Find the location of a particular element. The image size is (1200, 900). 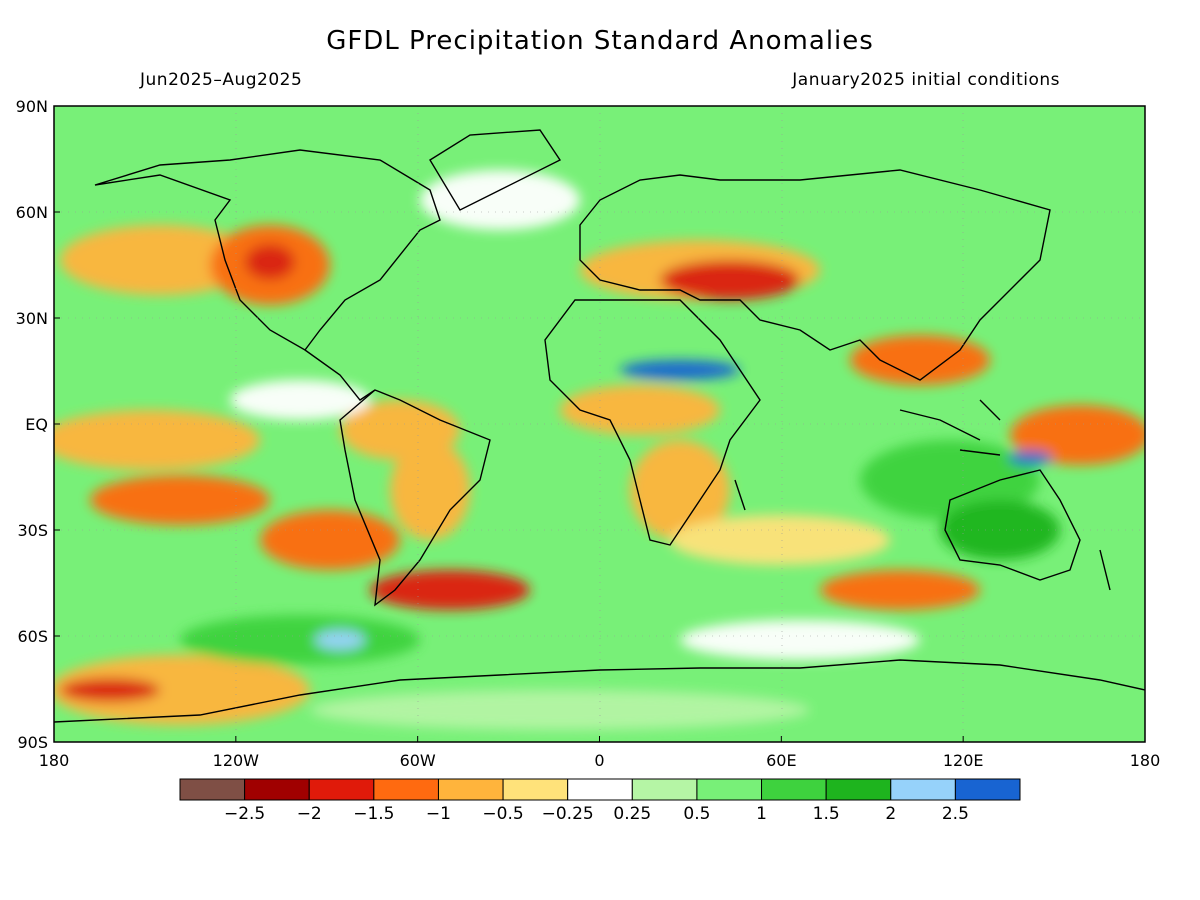

colorbar-label: 0.5 is located at coordinates (696, 814).